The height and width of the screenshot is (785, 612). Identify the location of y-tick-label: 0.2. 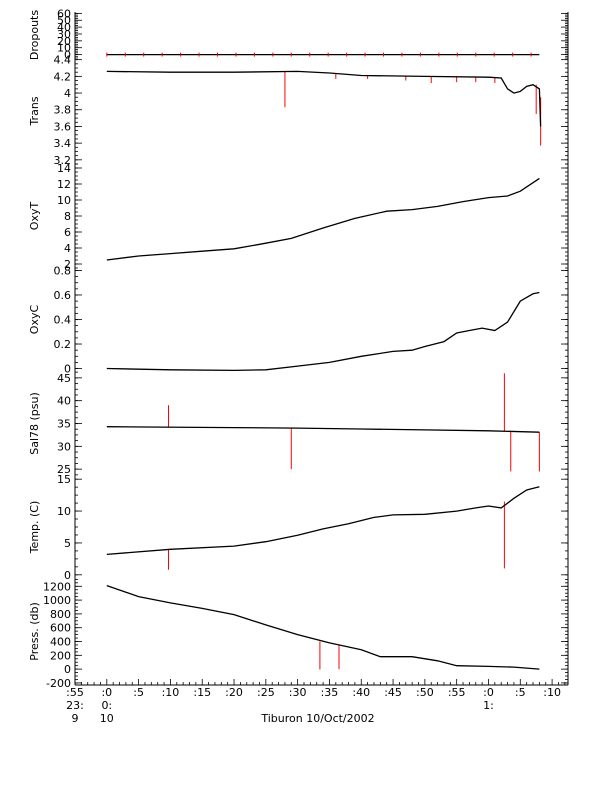
(63, 344).